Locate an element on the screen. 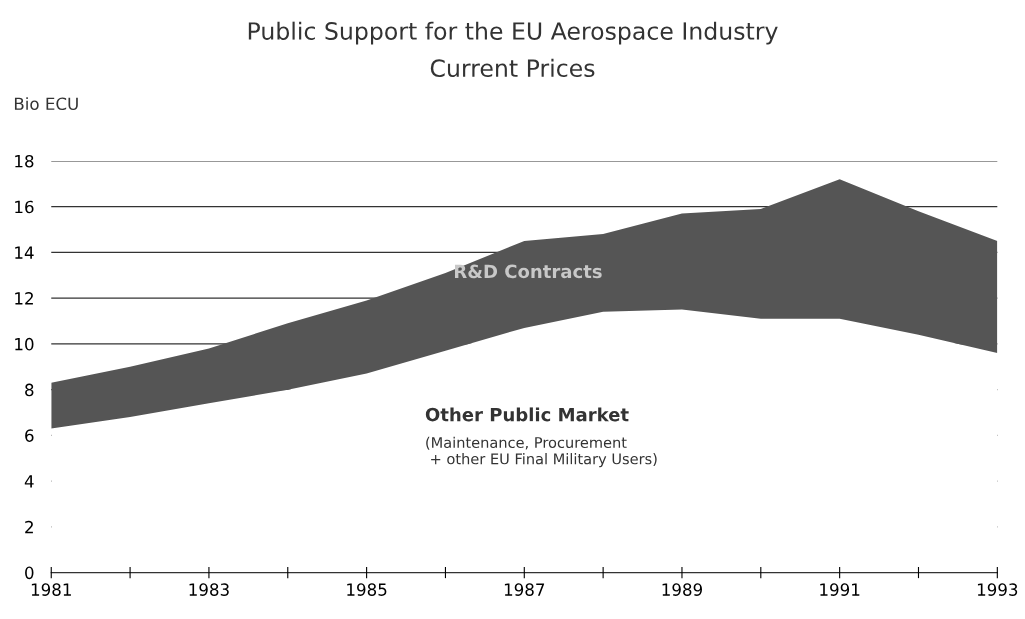  x-tick-label: 1993 is located at coordinates (997, 589).